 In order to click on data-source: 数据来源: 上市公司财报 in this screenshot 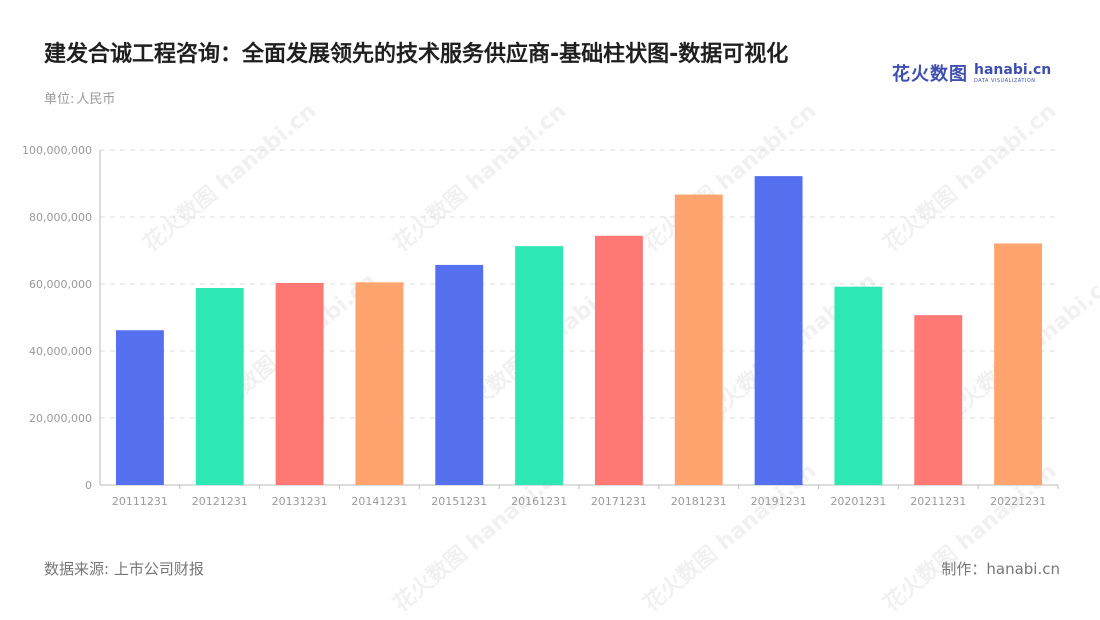, I will do `click(124, 569)`.